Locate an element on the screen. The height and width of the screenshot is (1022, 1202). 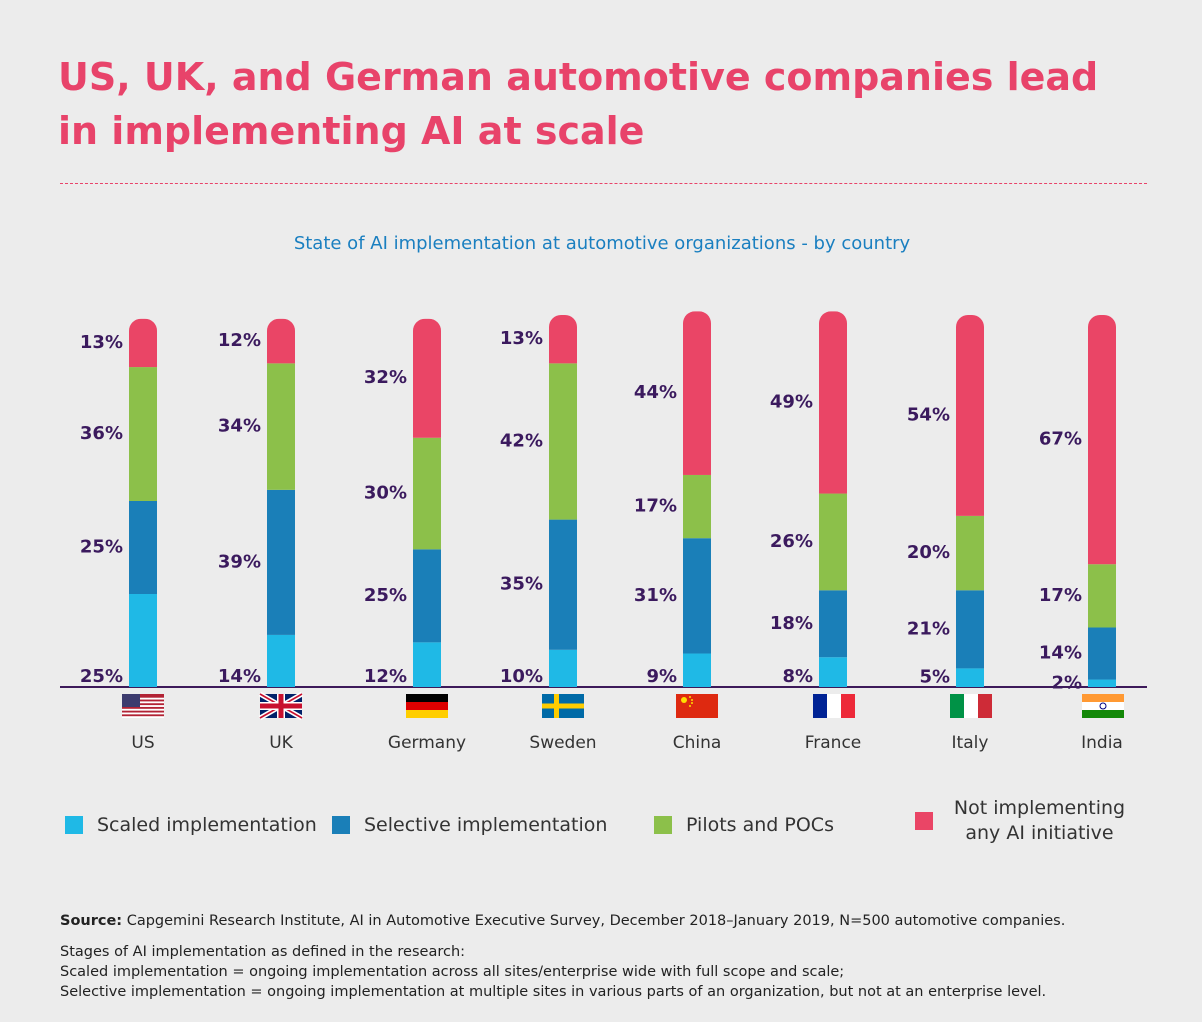
value-label: 34% is located at coordinates (239, 426).